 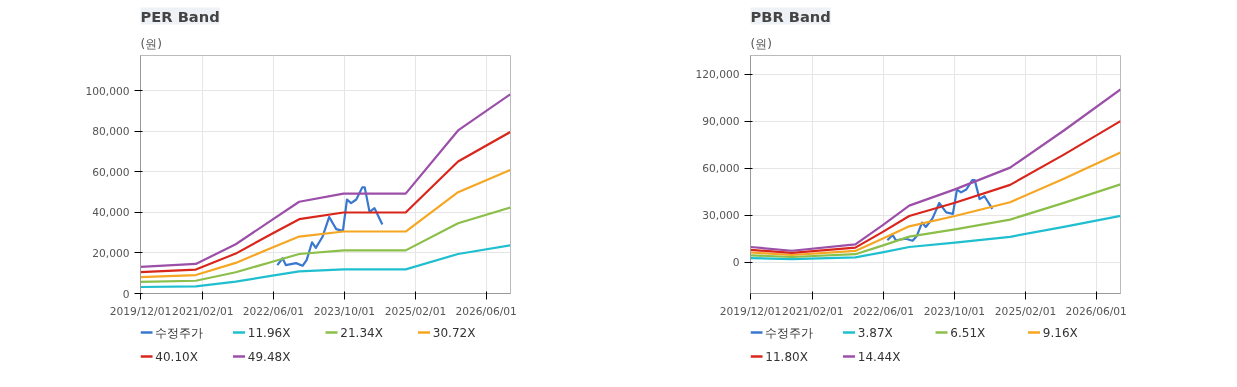 What do you see at coordinates (790, 16) in the screenshot?
I see `chart-title: PBR Band` at bounding box center [790, 16].